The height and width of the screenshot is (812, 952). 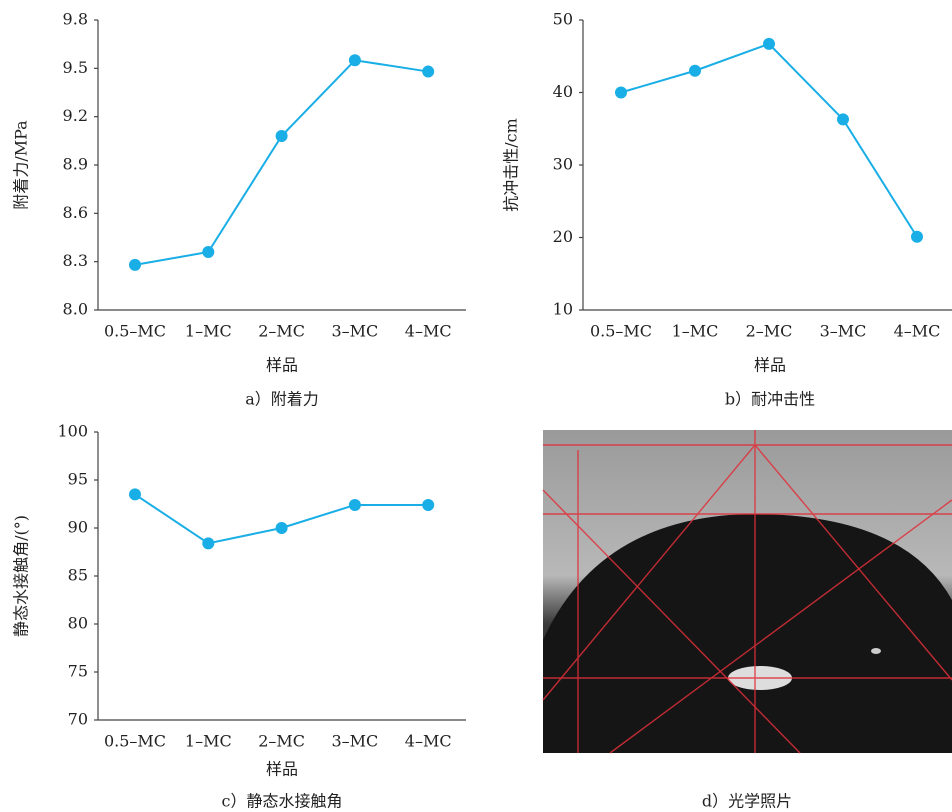 I want to click on y-tick-label: 40, so click(x=563, y=91).